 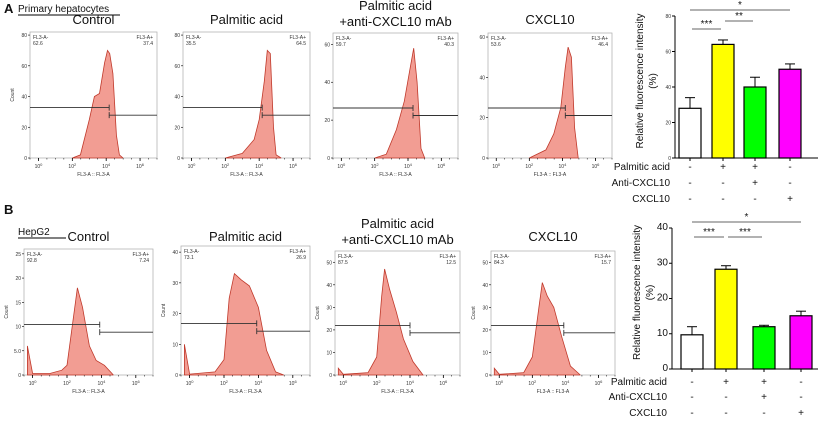 What do you see at coordinates (219, 323) in the screenshot?
I see `gate-negative` at bounding box center [219, 323].